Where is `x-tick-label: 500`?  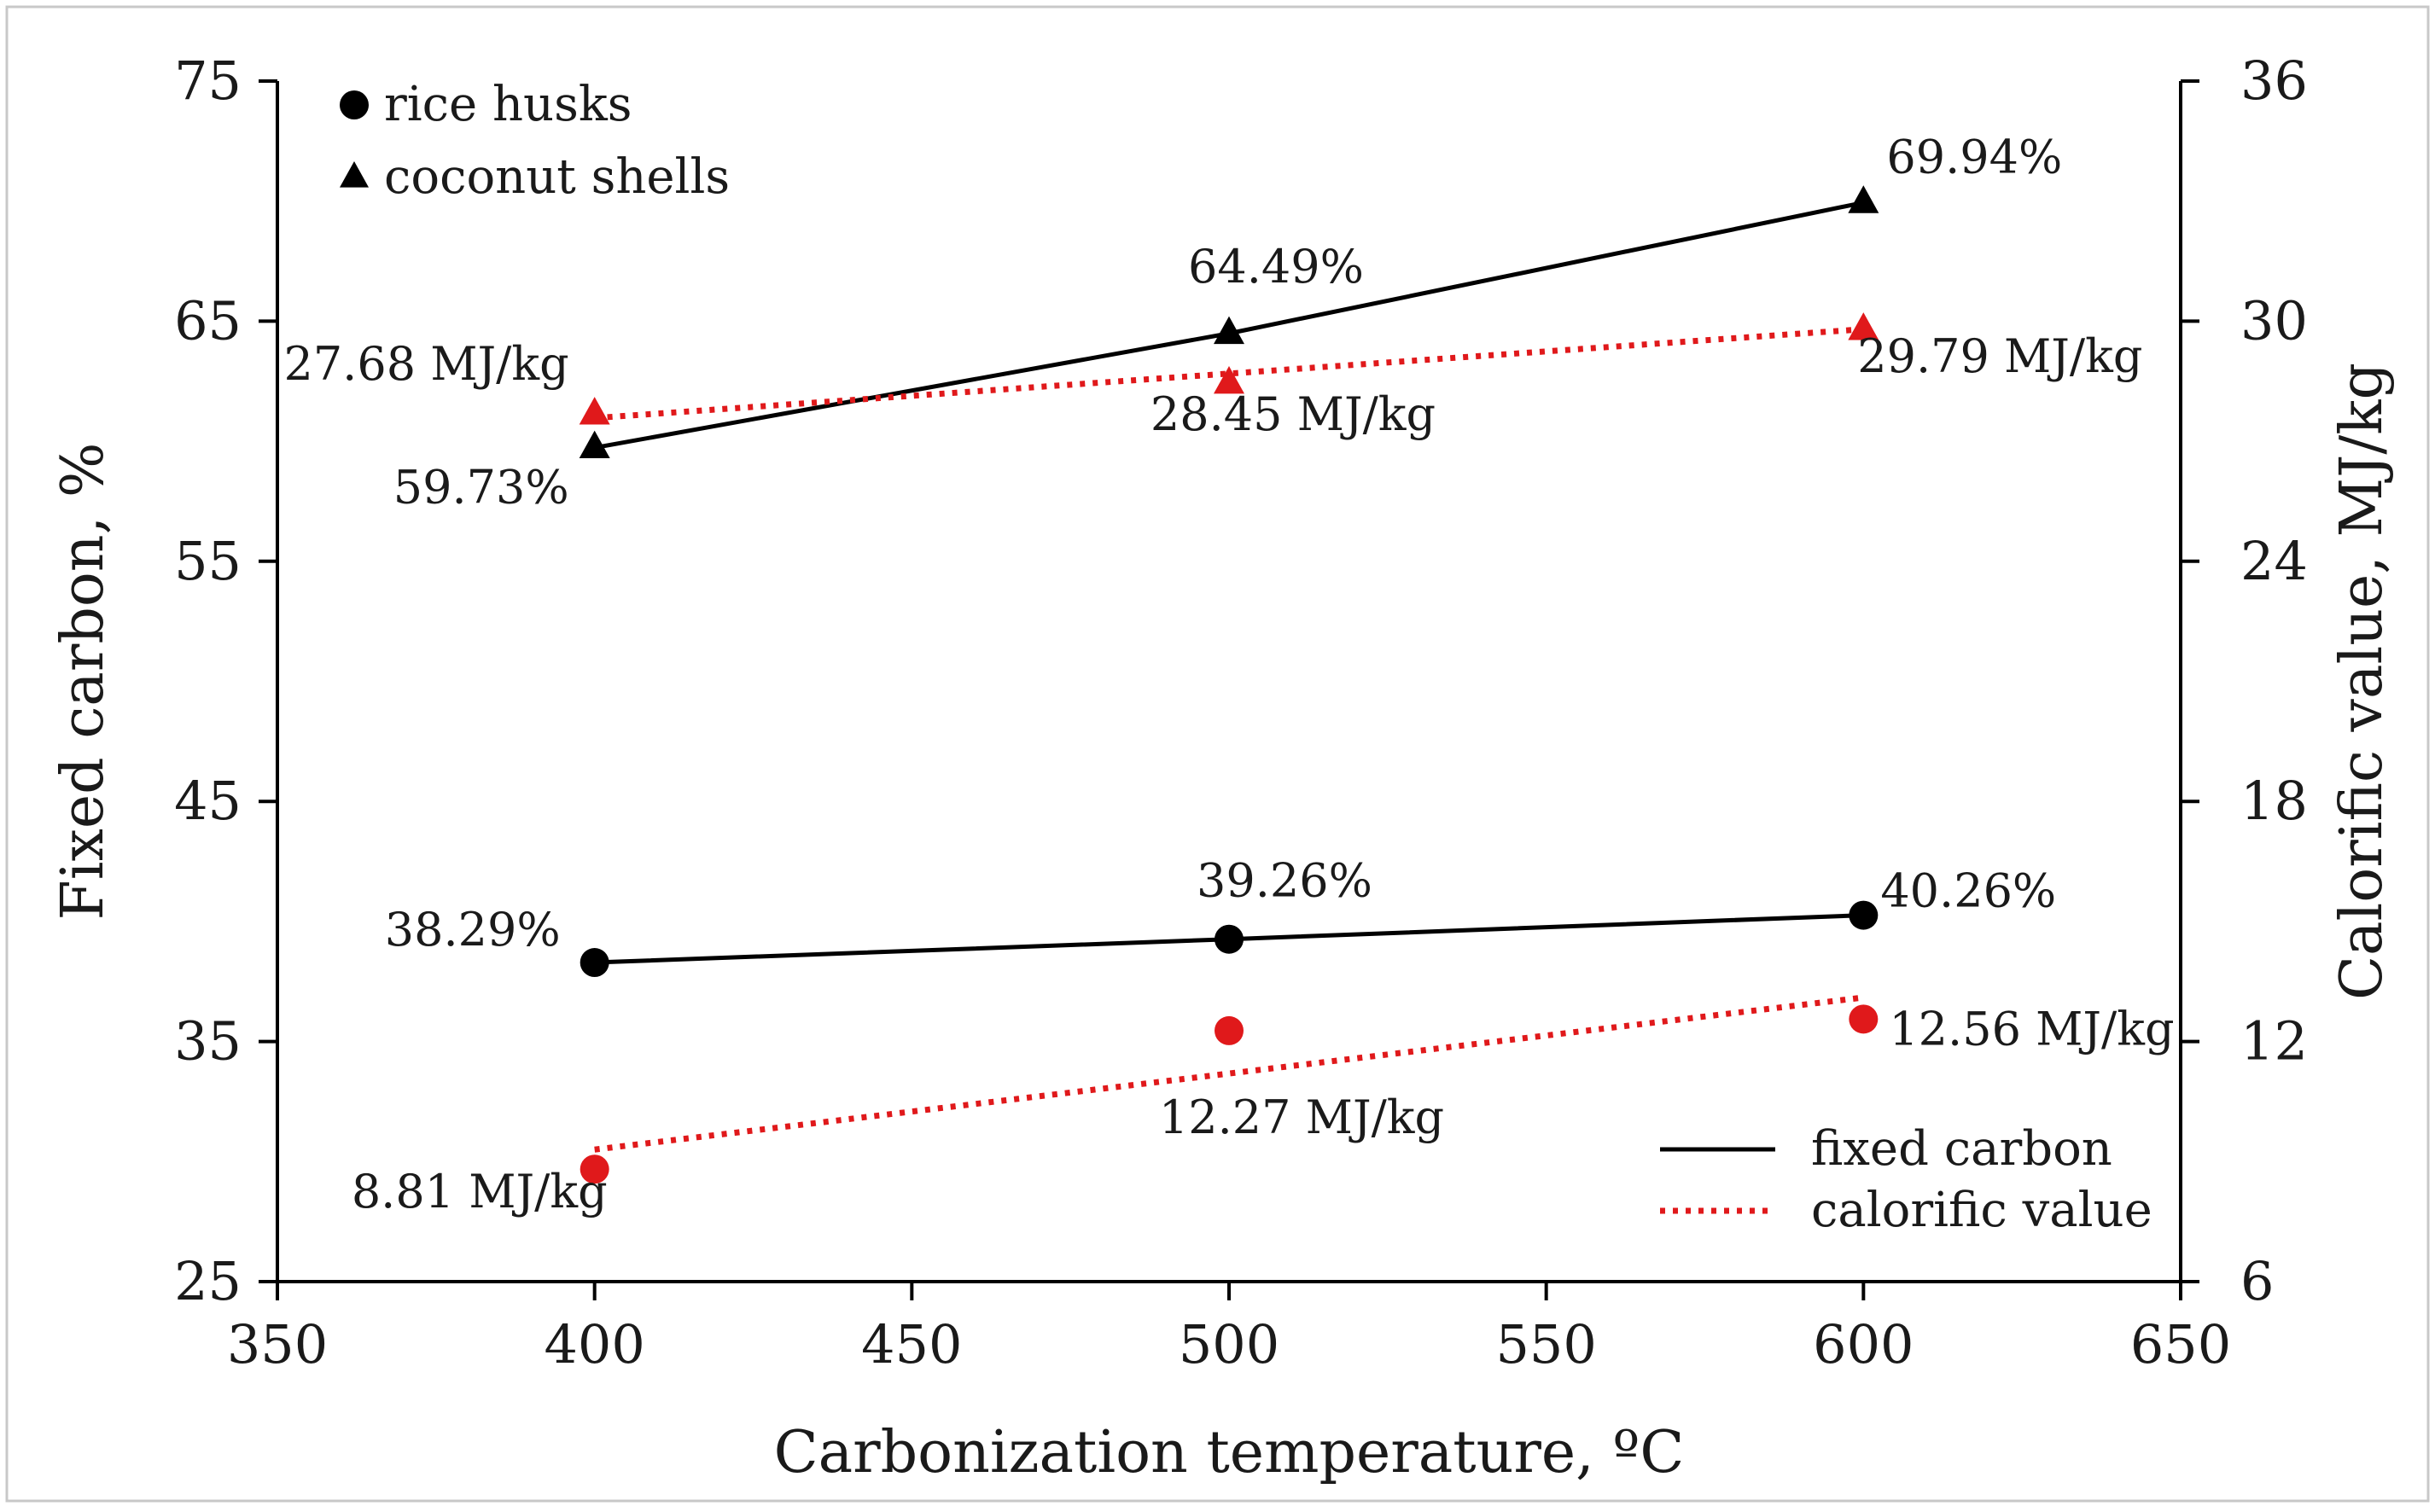 x-tick-label: 500 is located at coordinates (1229, 1344).